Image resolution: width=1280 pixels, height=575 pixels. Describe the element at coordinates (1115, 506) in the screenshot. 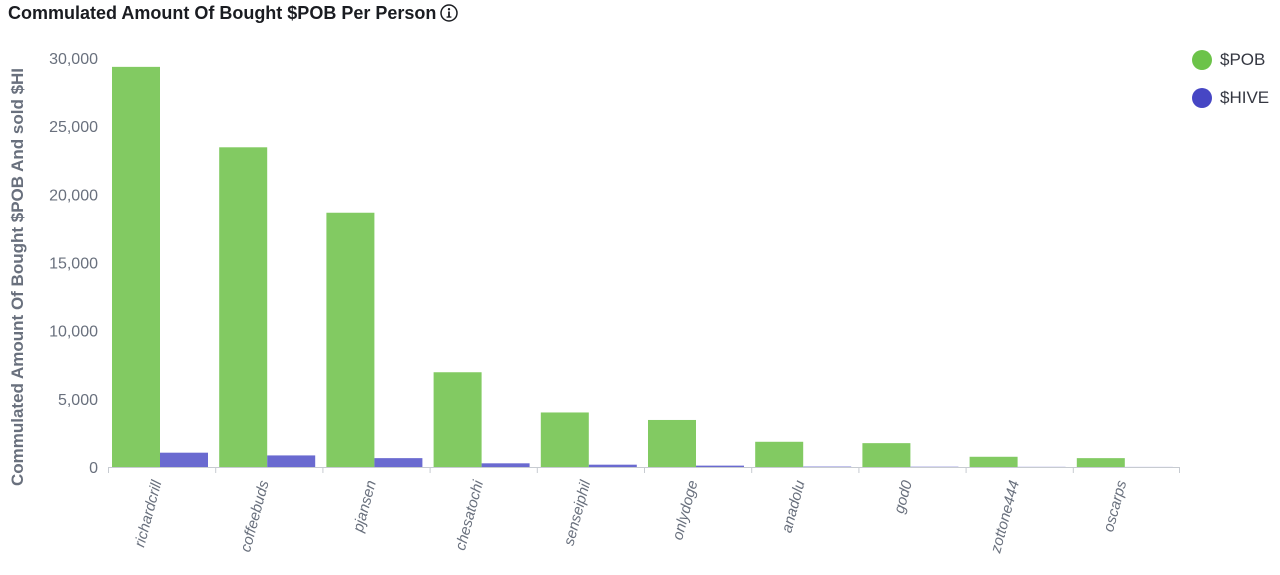

I see `x-tick-label: oscarps` at that location.